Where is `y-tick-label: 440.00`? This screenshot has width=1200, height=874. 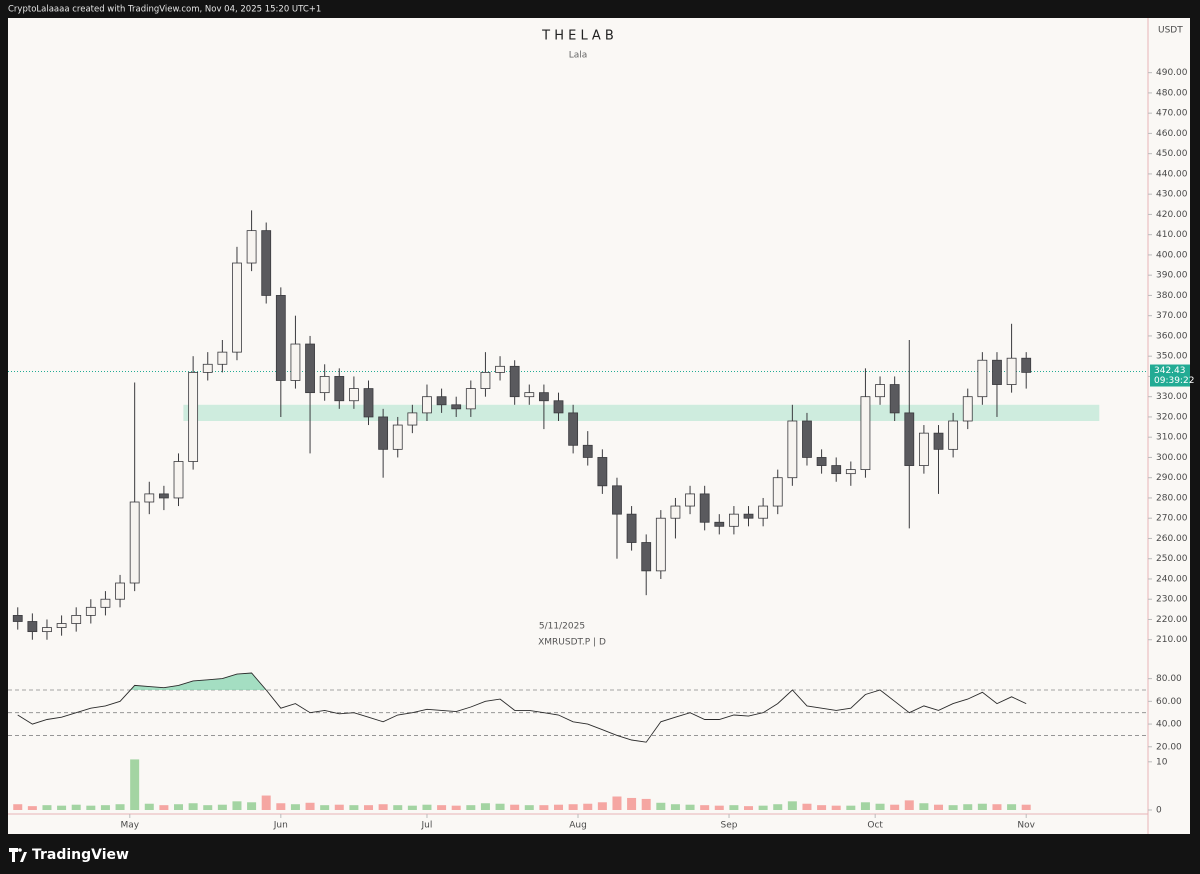 y-tick-label: 440.00 is located at coordinates (1172, 174).